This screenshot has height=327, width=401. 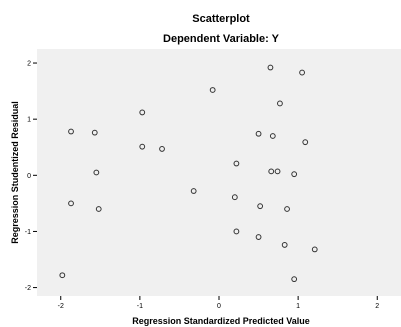 What do you see at coordinates (221, 19) in the screenshot?
I see `chart-title: Scatterplot` at bounding box center [221, 19].